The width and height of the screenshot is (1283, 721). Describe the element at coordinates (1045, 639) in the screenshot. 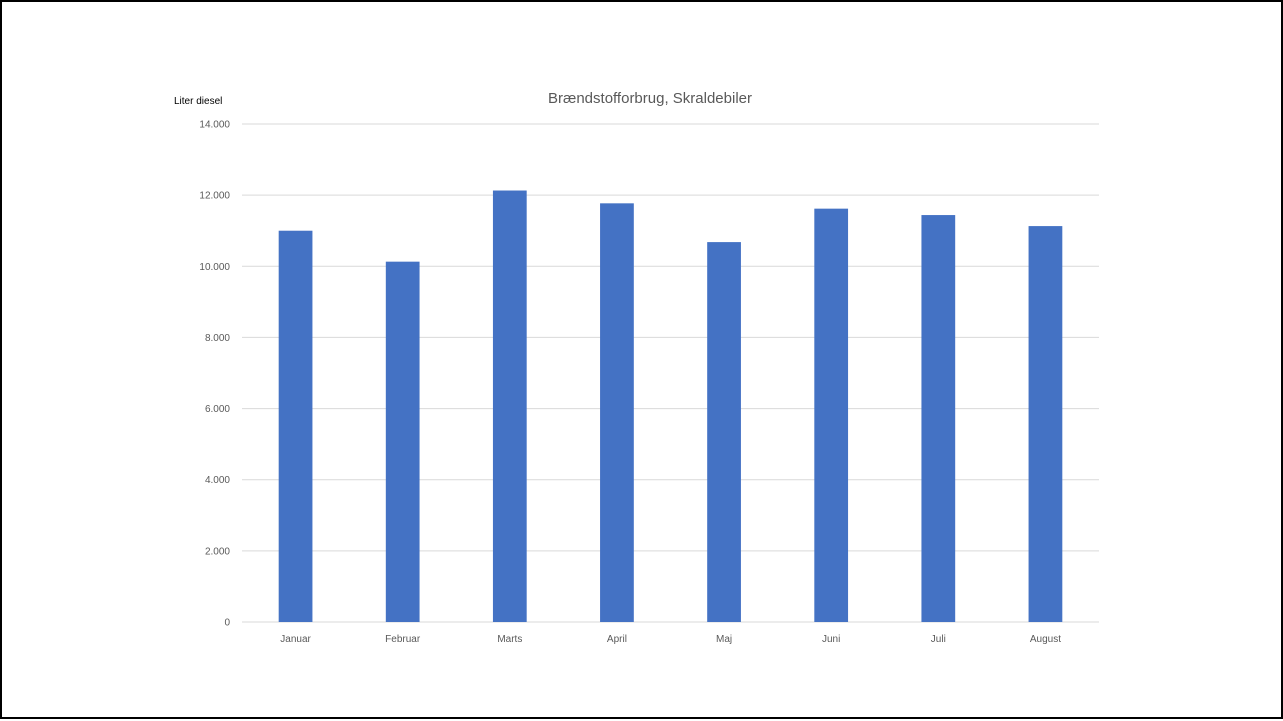

I see `x-tick-label: August` at that location.